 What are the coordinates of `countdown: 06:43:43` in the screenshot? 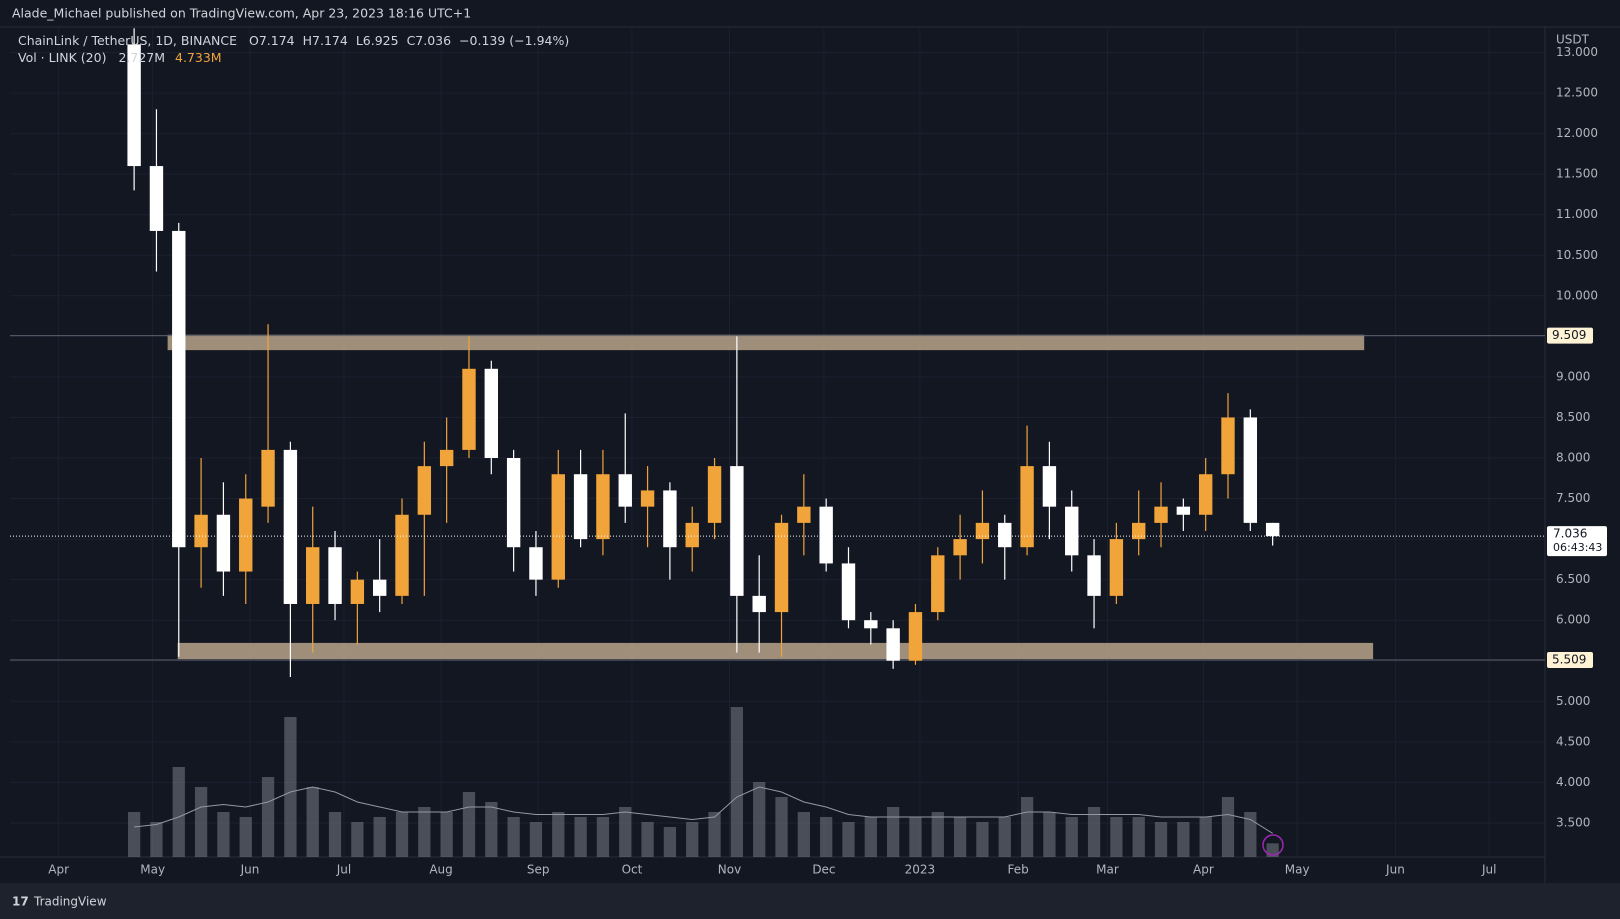 It's located at (1577, 547).